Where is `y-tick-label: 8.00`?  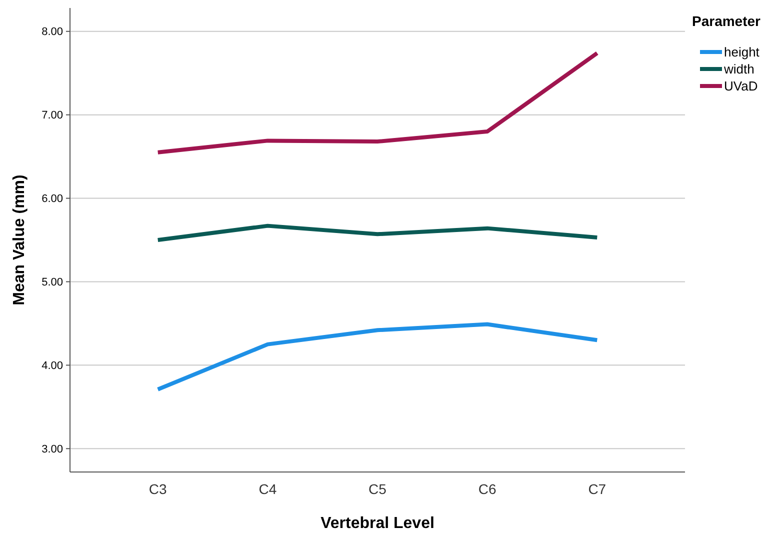
y-tick-label: 8.00 is located at coordinates (52, 32).